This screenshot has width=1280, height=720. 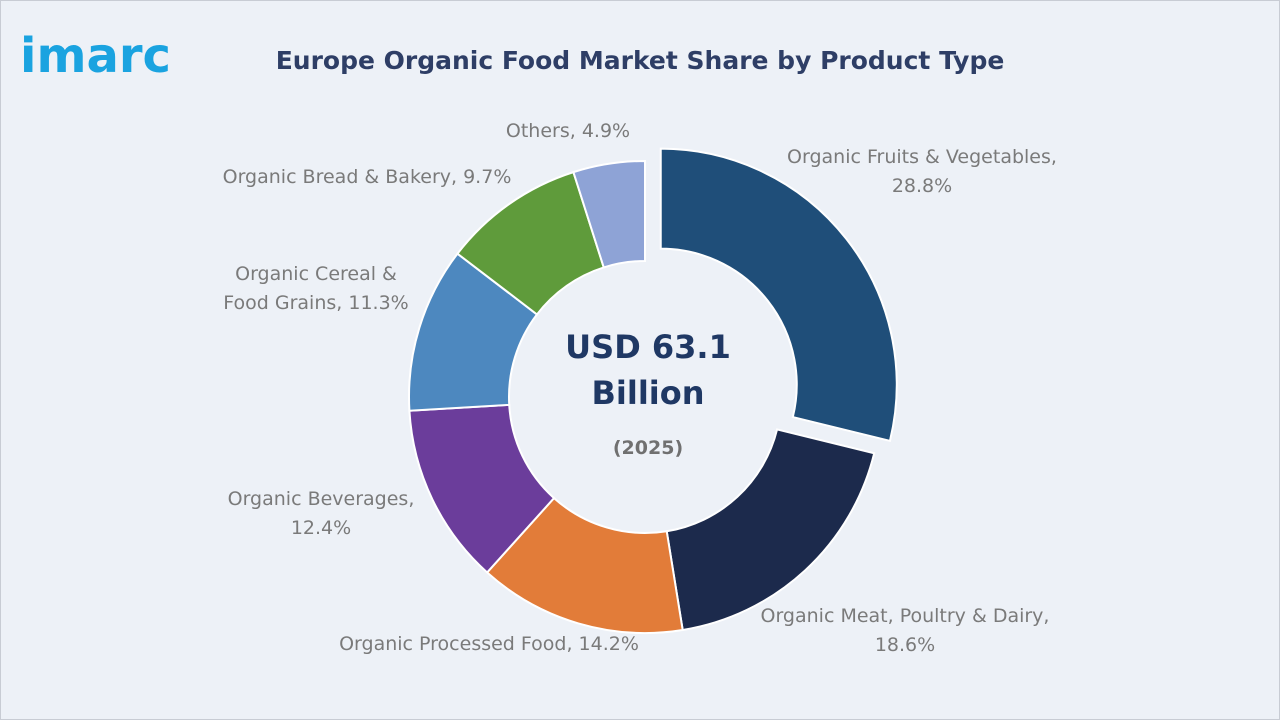 What do you see at coordinates (905, 630) in the screenshot?
I see `data-label: Organic Meat, Poultry & Dairy, 18.6%` at bounding box center [905, 630].